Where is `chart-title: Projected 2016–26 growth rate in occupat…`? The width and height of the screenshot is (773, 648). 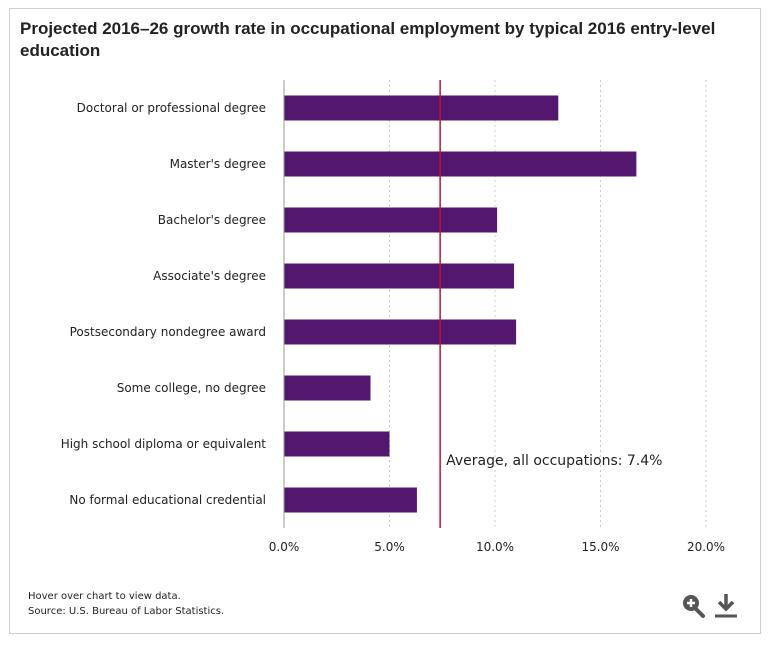
chart-title: Projected 2016–26 growth rate in occupat… is located at coordinates (368, 39).